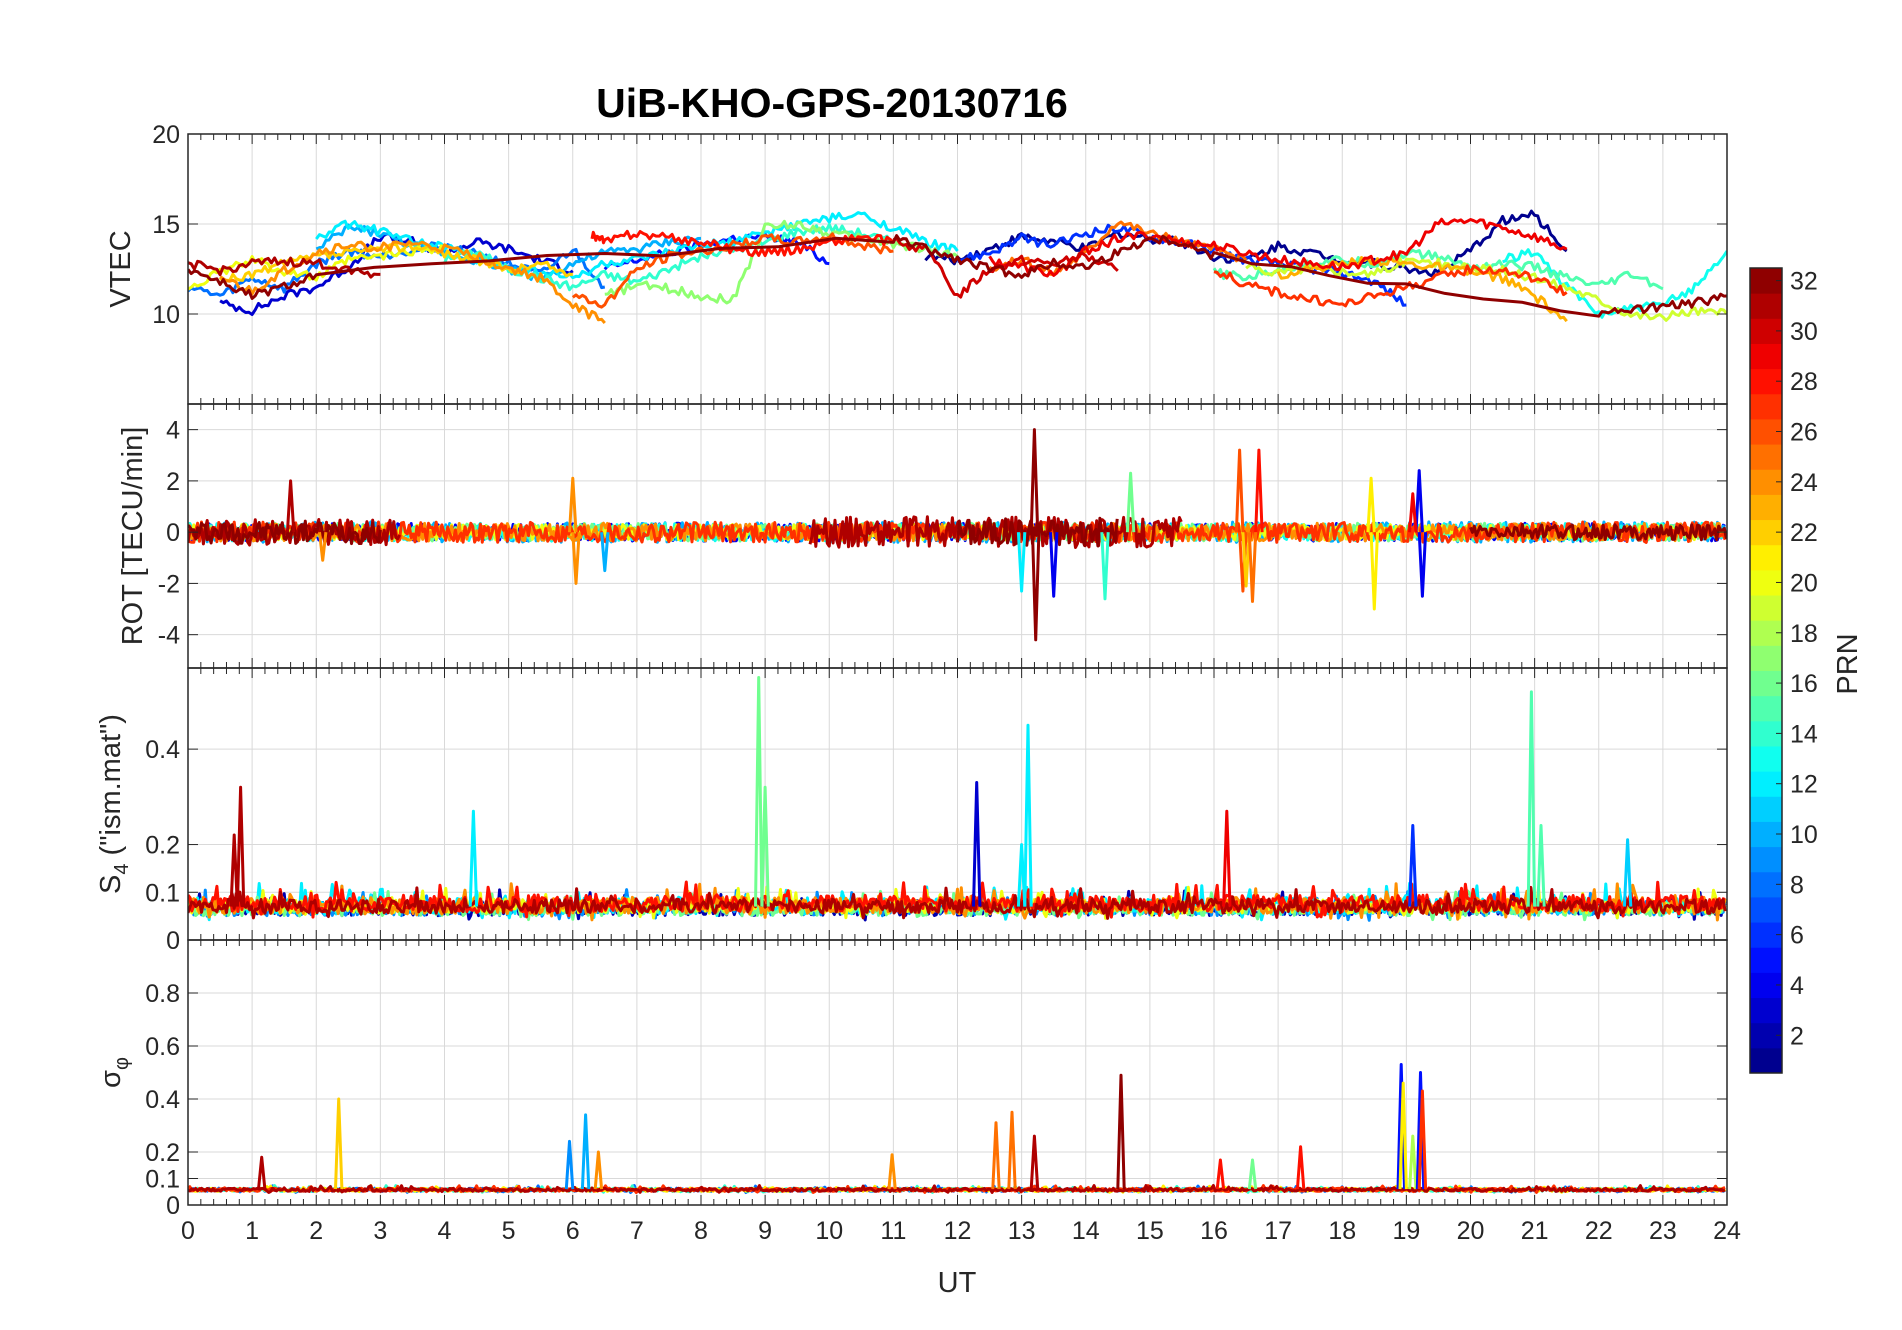  What do you see at coordinates (1214, 1231) in the screenshot?
I see `x-tick-label: 16` at bounding box center [1214, 1231].